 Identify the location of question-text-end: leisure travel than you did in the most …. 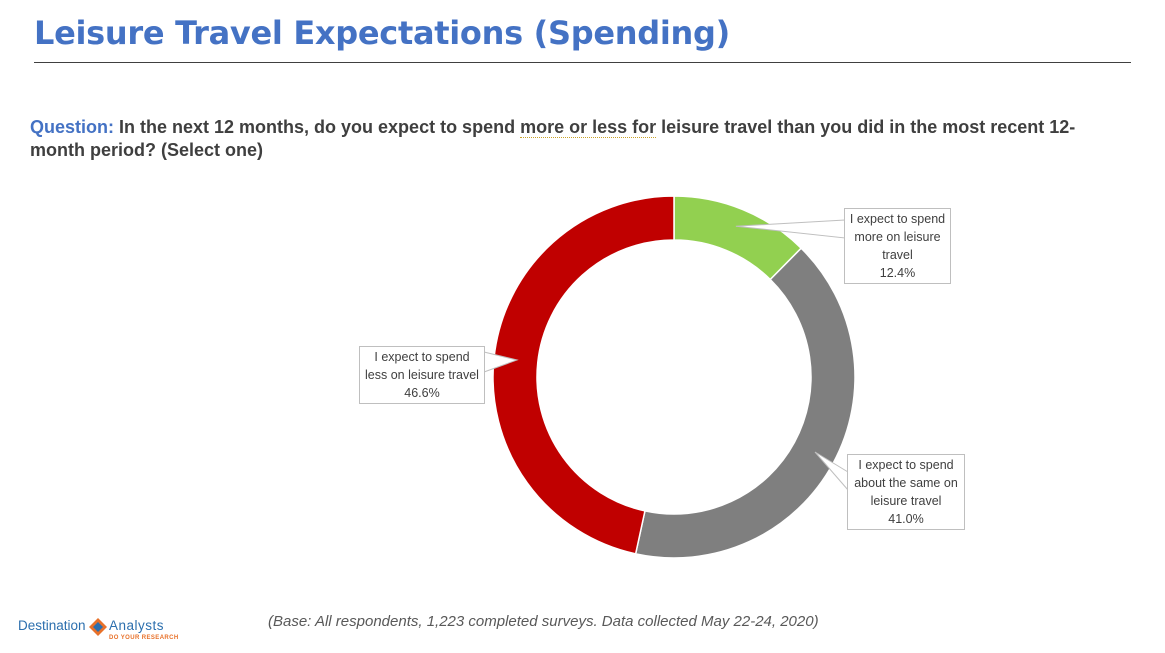
(553, 138).